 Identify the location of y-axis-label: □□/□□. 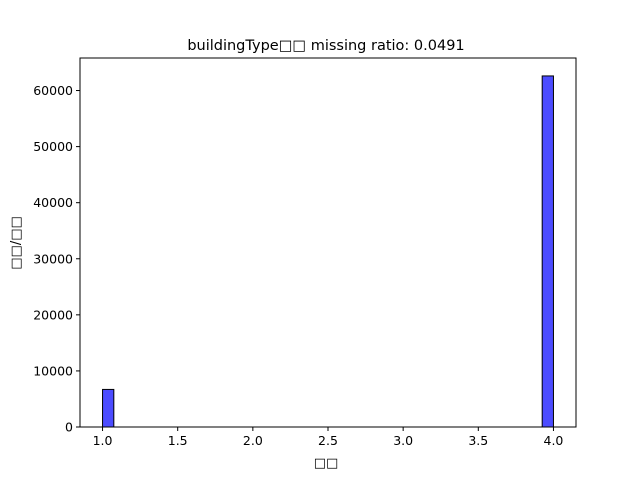
(16, 243).